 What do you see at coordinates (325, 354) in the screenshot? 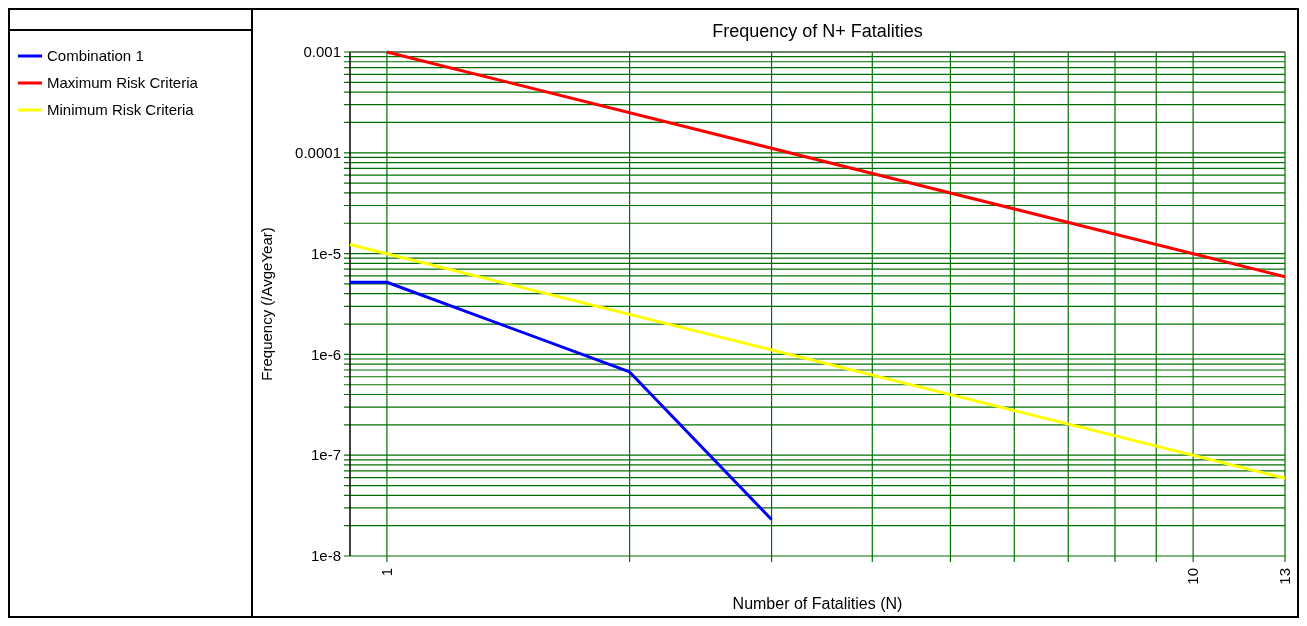
I see `y-tick-label: 1e-6` at bounding box center [325, 354].